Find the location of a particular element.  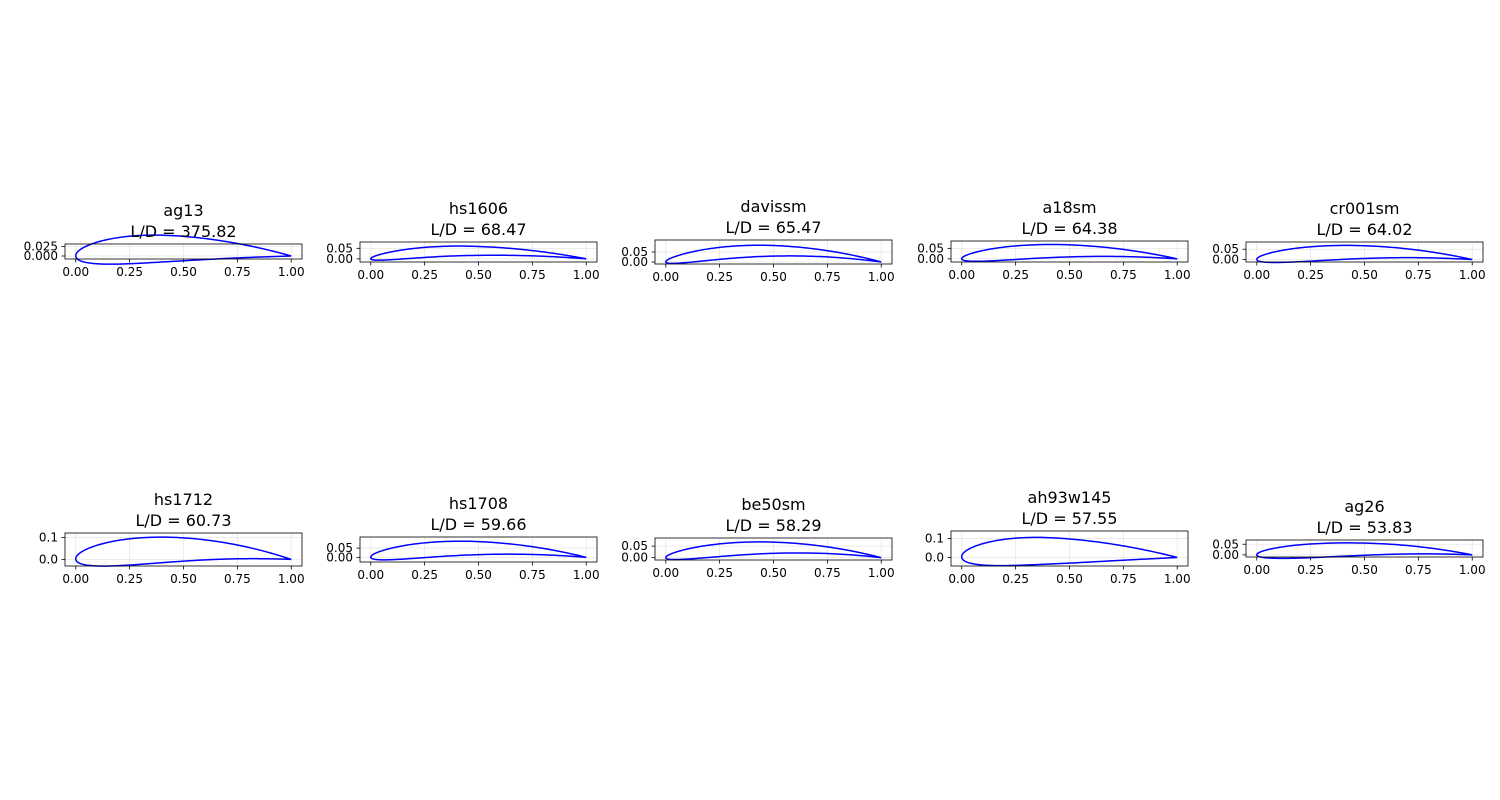

panel-title-ld: L/D = 60.73 is located at coordinates (183, 520).